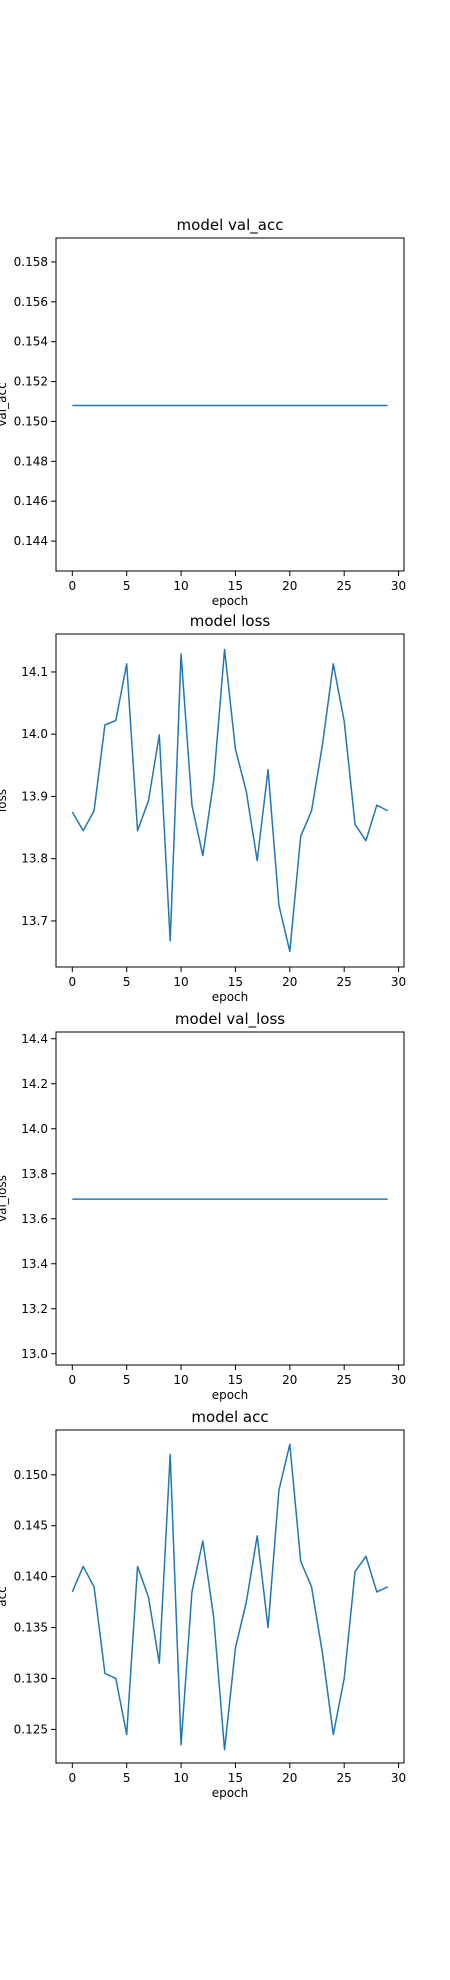  What do you see at coordinates (31, 461) in the screenshot?
I see `chart-1-ytick-label: 0.148` at bounding box center [31, 461].